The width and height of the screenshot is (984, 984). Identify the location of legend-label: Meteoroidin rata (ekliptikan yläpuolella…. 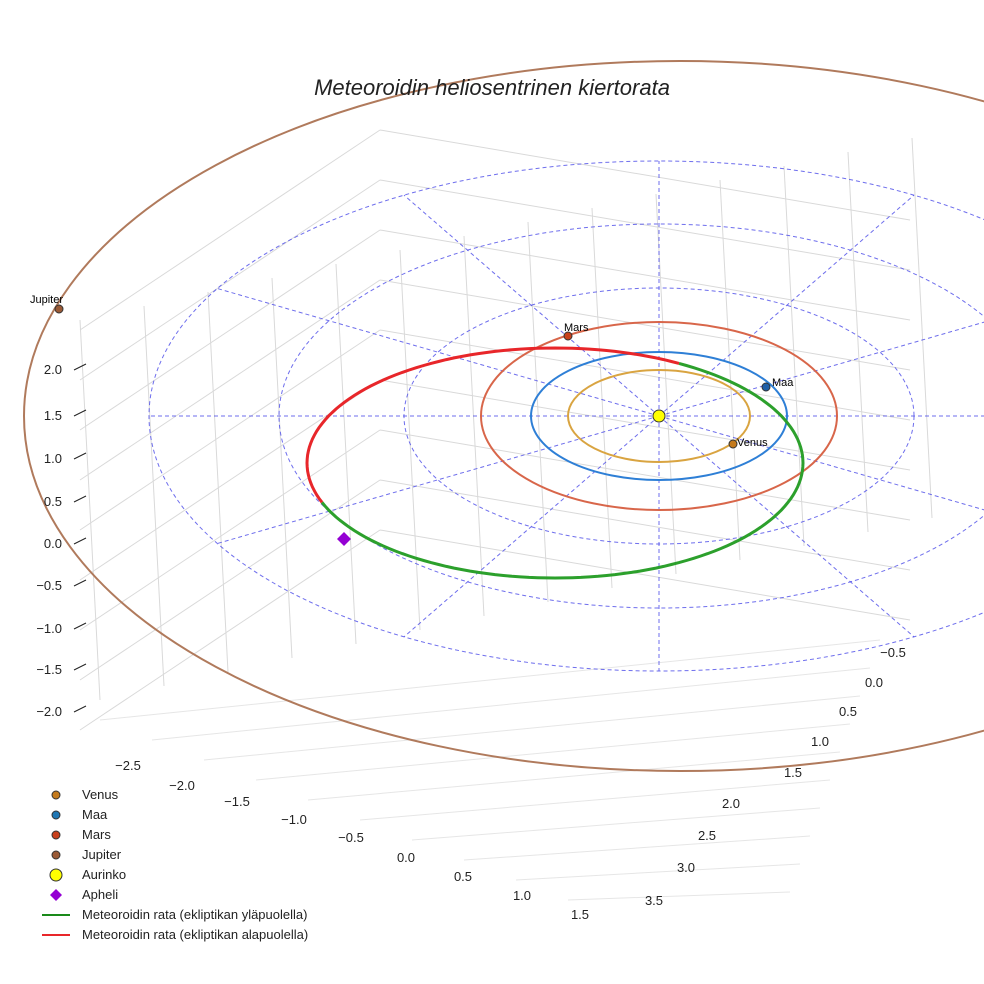
(194, 914).